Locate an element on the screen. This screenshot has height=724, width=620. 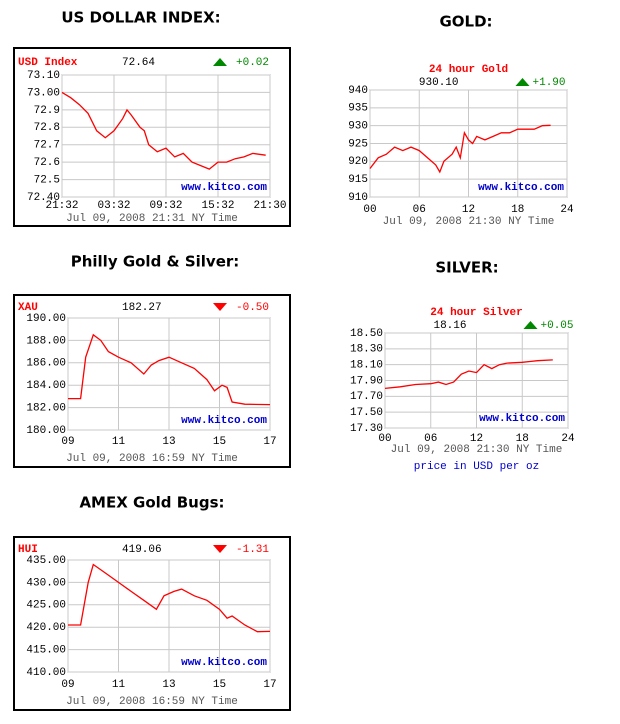
y-tick-label: 915 is located at coordinates (358, 180).